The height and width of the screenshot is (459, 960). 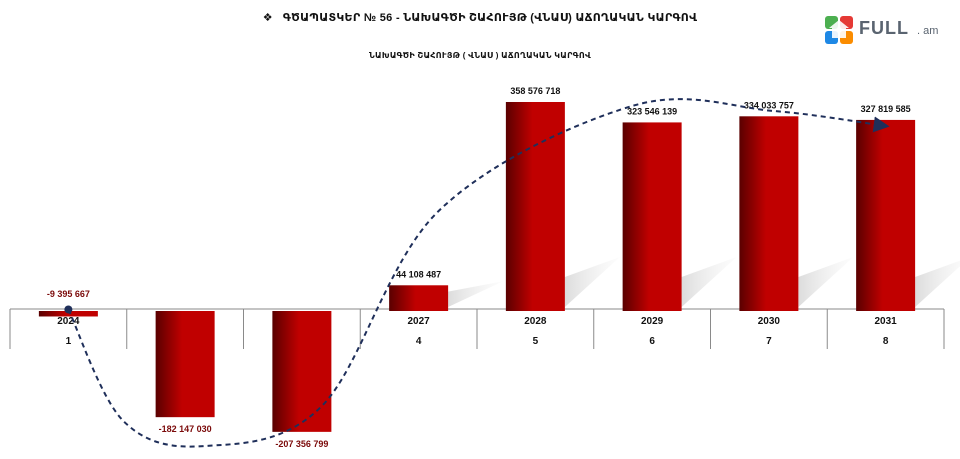 I want to click on period-tick-label: 5, so click(x=536, y=341).